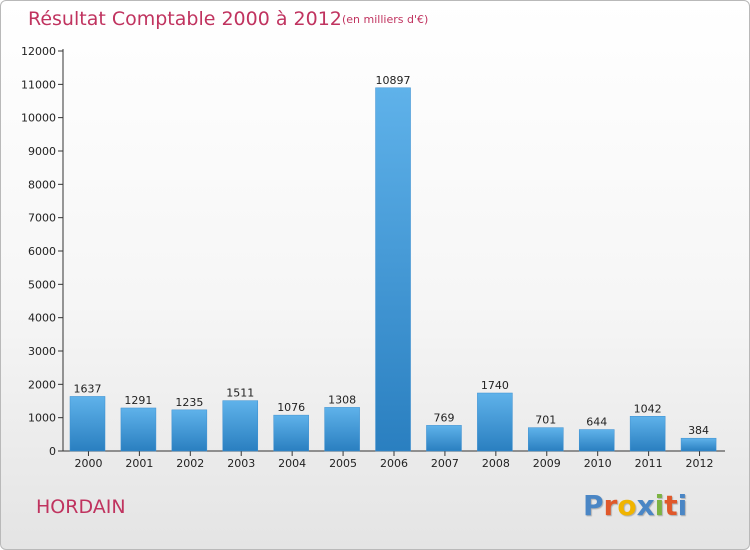 Image resolution: width=750 pixels, height=550 pixels. Describe the element at coordinates (610, 505) in the screenshot. I see `logo-letter: r` at that location.